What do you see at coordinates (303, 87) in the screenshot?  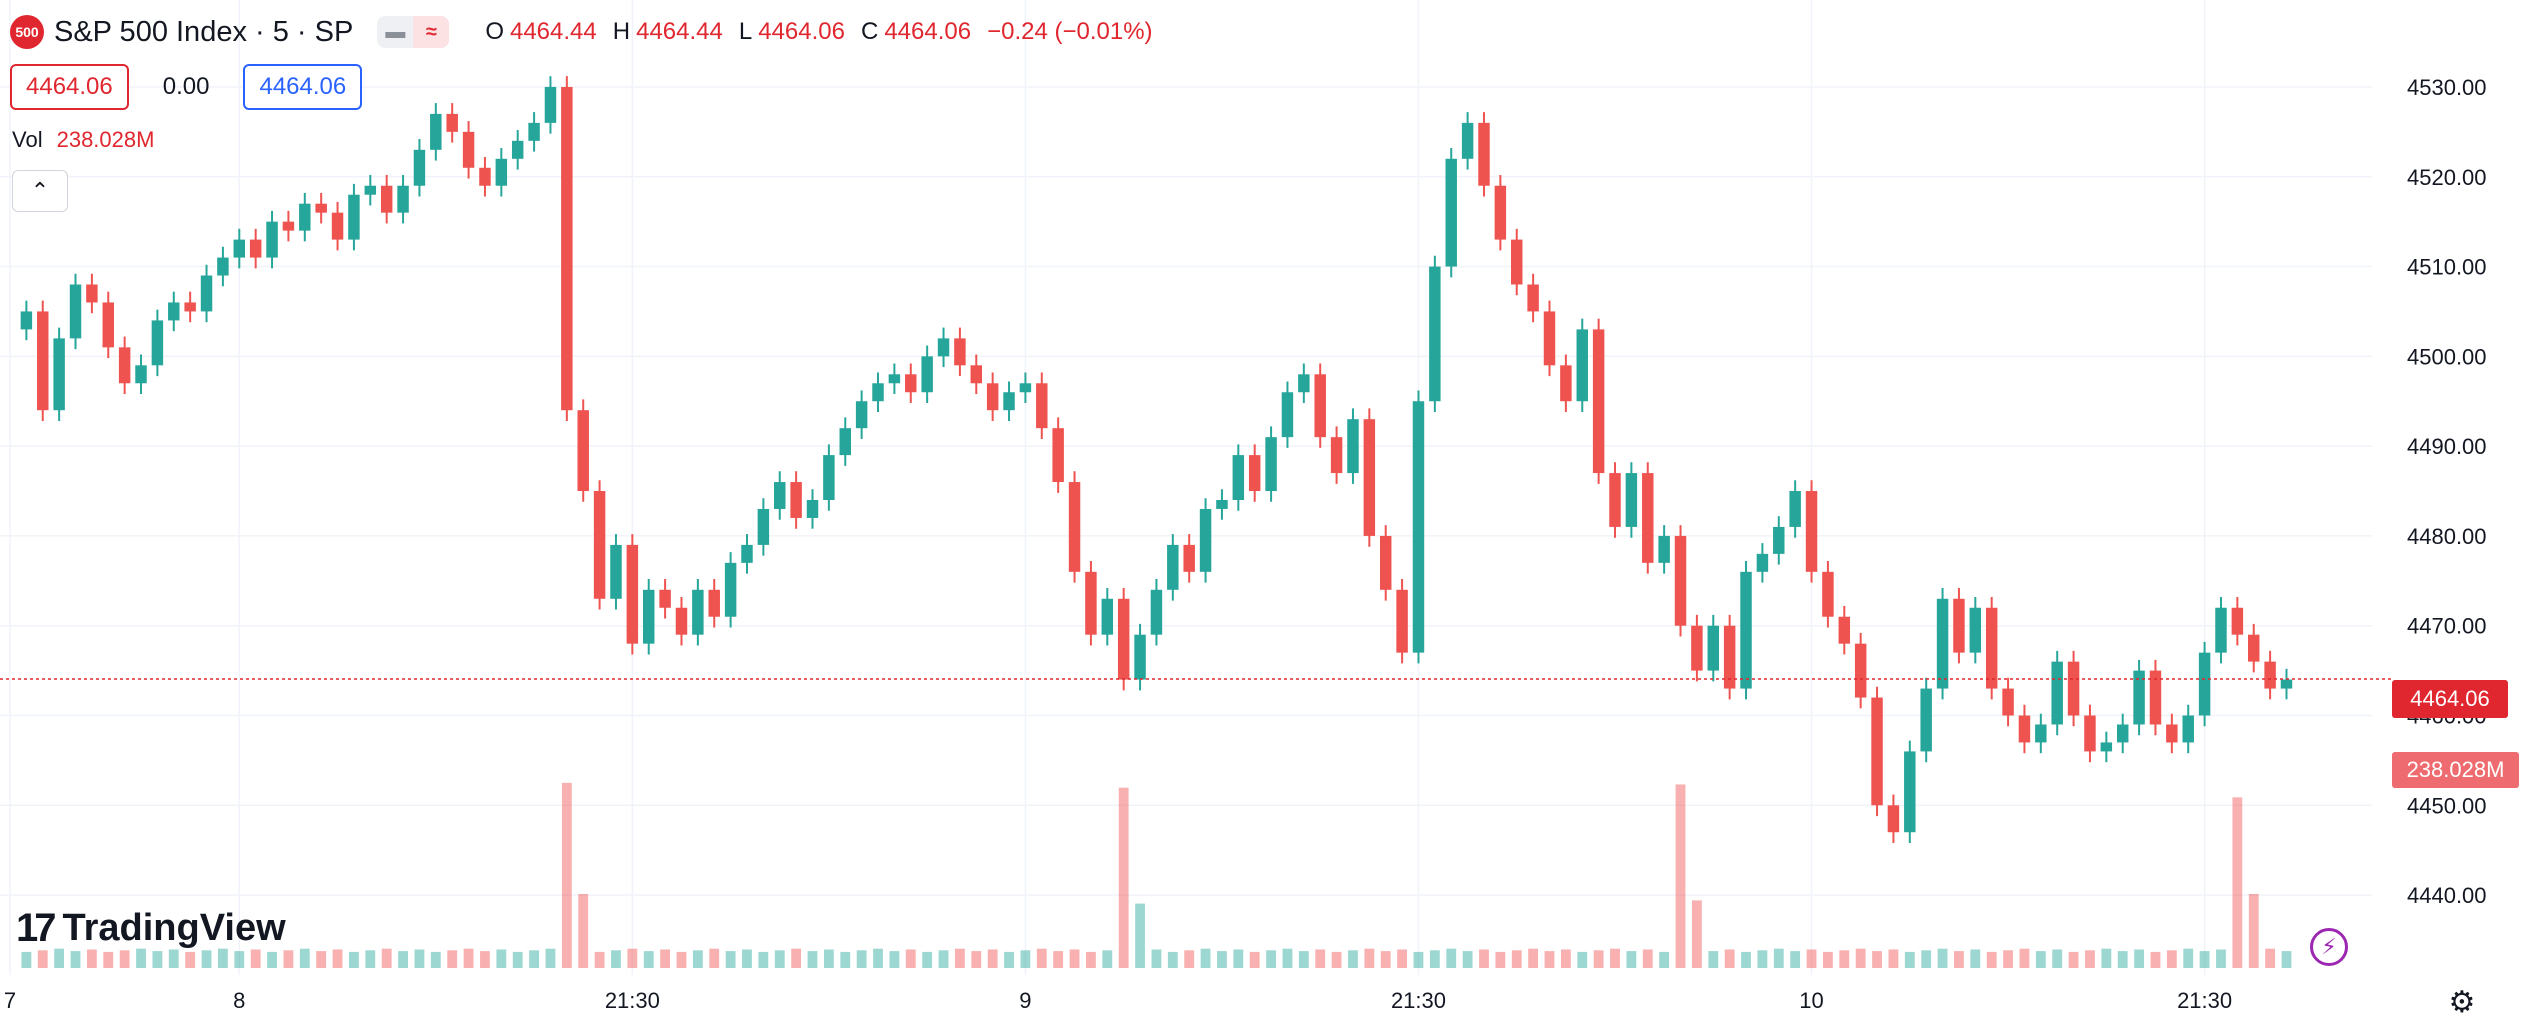 I see `buy-button: 4464.06` at bounding box center [303, 87].